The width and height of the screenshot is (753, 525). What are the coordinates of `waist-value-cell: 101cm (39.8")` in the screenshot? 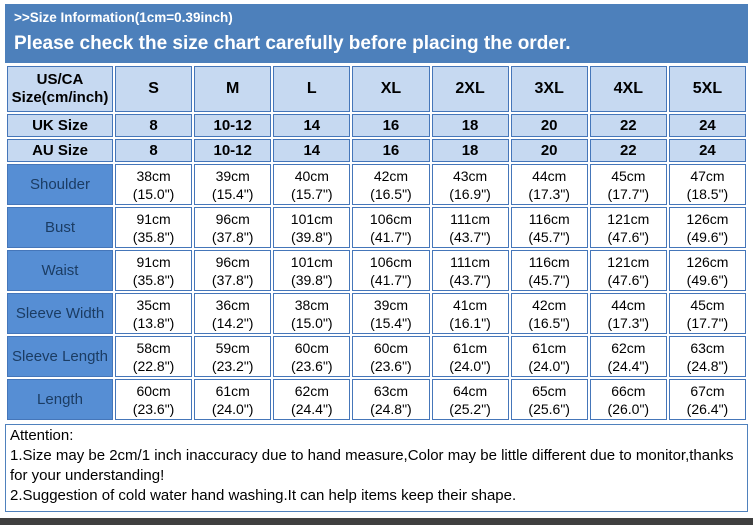 It's located at (312, 270).